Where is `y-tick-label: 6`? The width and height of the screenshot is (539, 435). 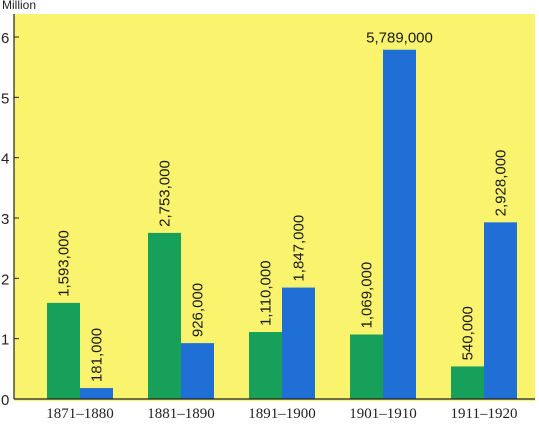
y-tick-label: 6 is located at coordinates (5, 38).